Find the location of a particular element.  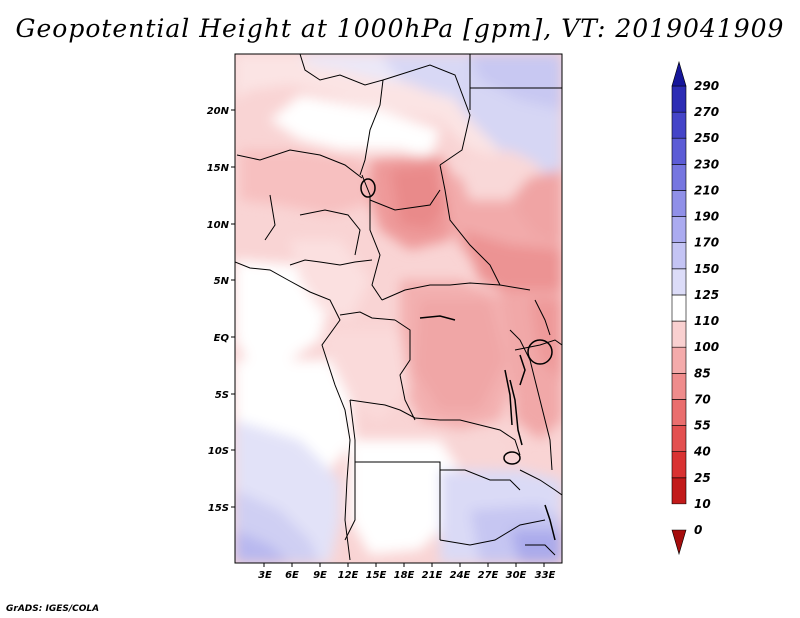

colorbar-level-label: 0 is located at coordinates (698, 530).